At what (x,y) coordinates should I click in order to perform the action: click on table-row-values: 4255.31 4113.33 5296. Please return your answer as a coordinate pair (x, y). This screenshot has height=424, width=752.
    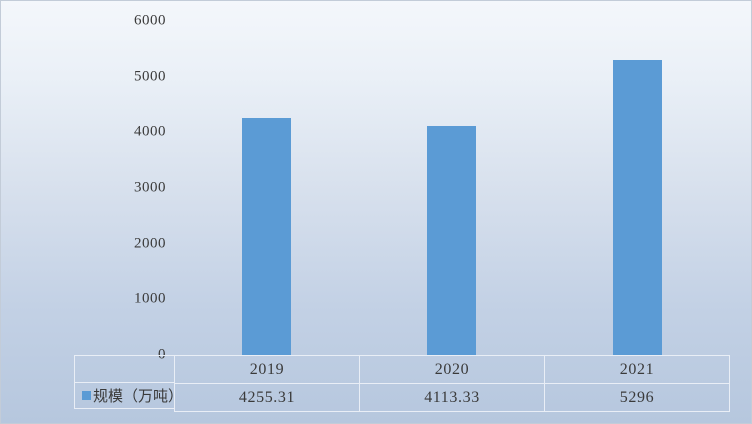
    Looking at the image, I should click on (452, 397).